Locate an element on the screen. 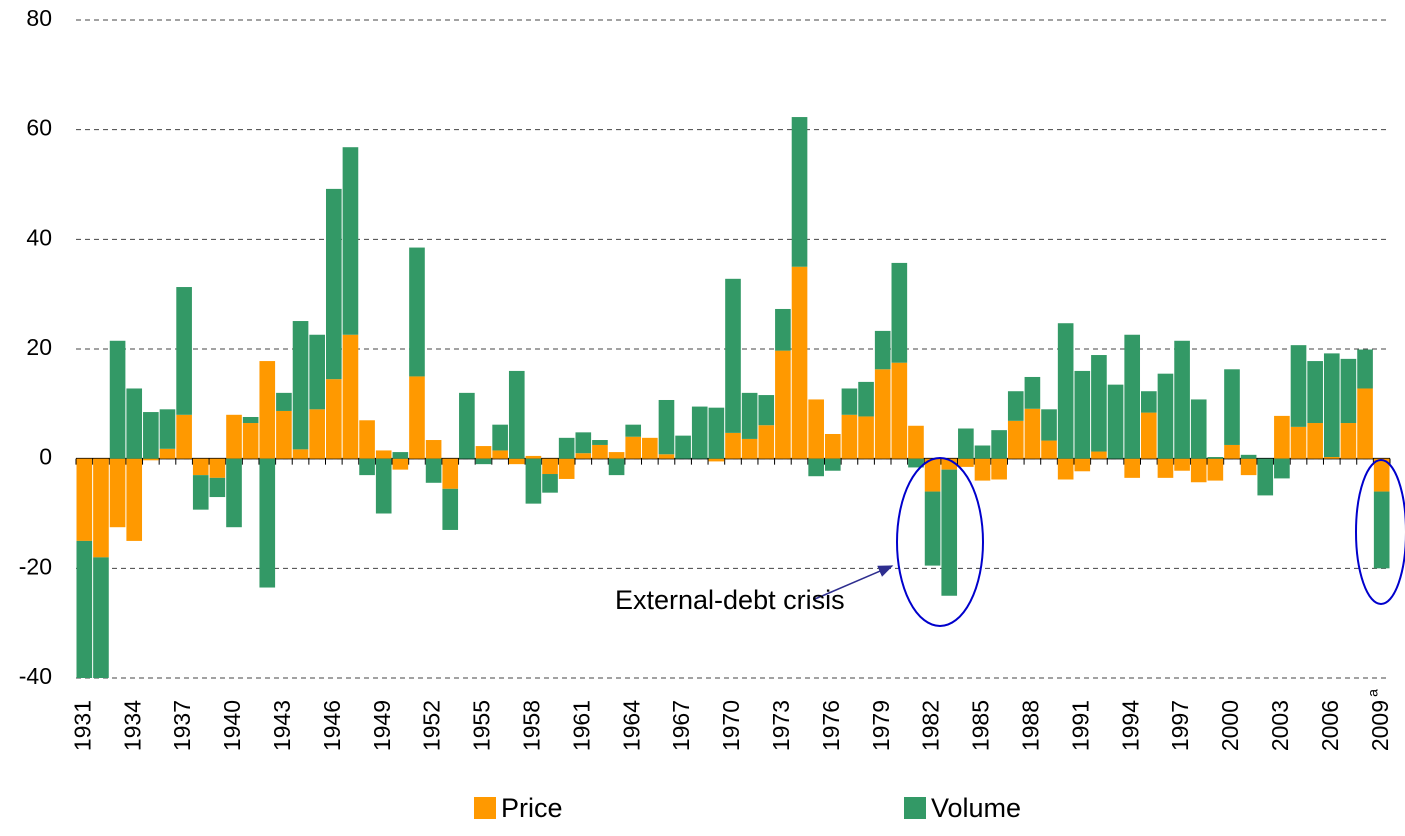 This screenshot has height=836, width=1405. x-tick-label: 1943 is located at coordinates (282, 725).